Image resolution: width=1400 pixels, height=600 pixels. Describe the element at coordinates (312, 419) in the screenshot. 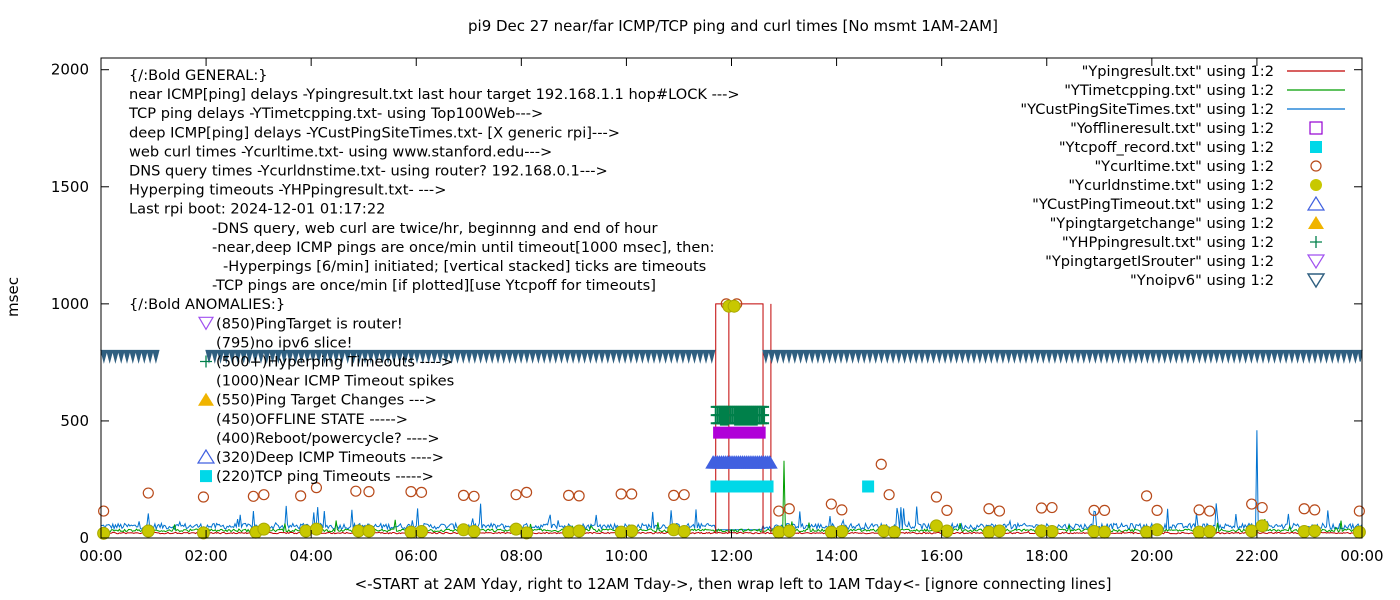

I see `annotation-line: (450)OFFLINE STATE ----->` at that location.